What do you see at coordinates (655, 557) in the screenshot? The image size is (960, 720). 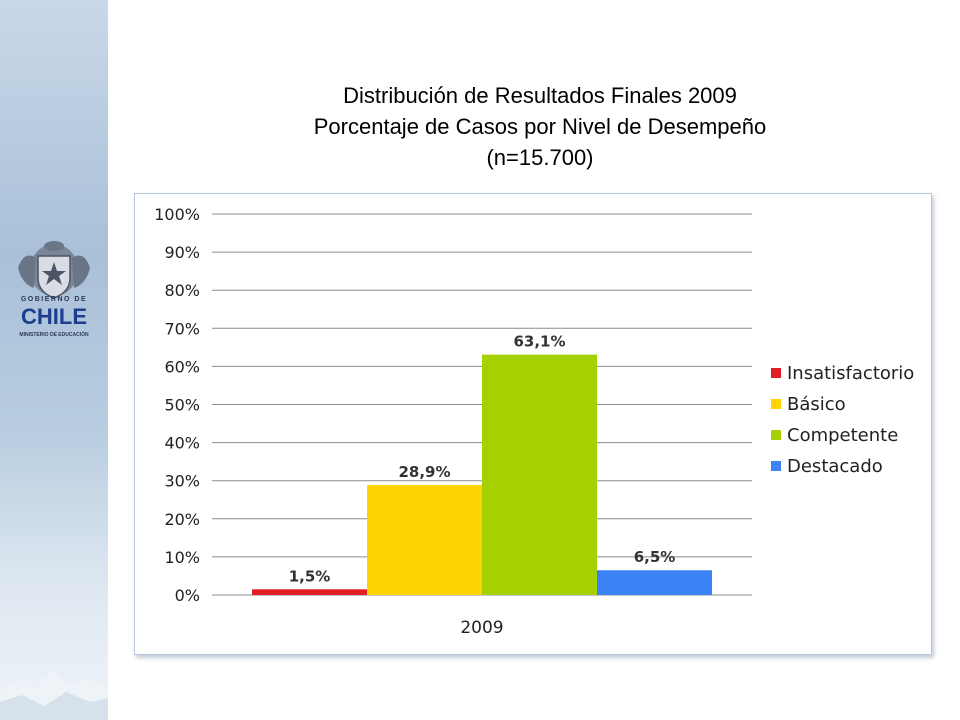 I see `data-label: 6,5%` at bounding box center [655, 557].